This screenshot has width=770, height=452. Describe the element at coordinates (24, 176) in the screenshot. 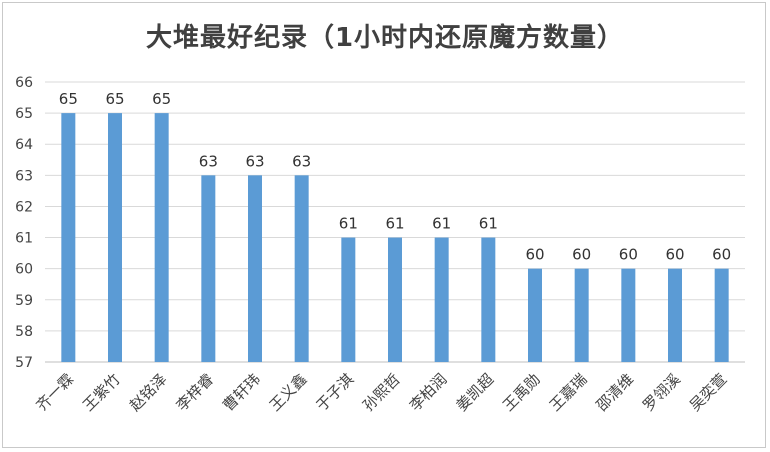

I see `y-tick-label: 63` at that location.